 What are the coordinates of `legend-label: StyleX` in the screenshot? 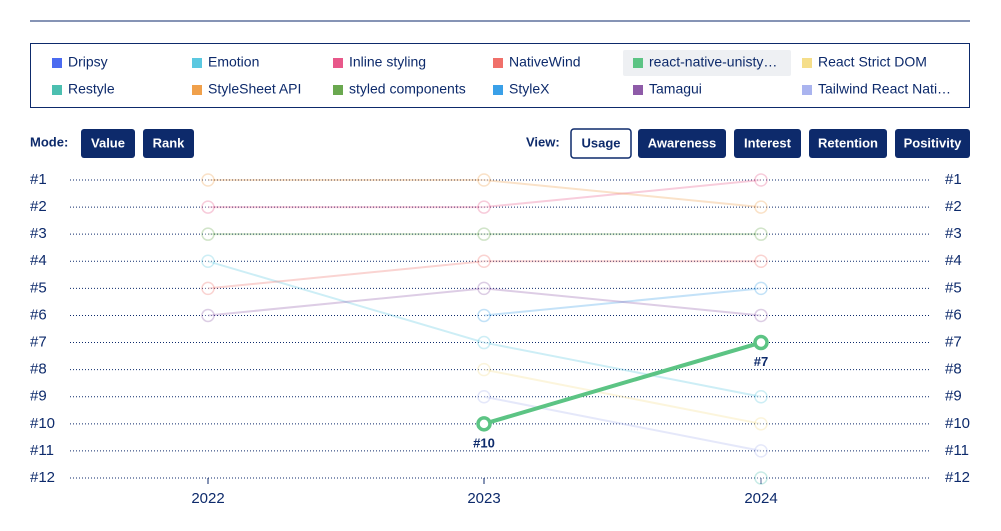 It's located at (529, 89).